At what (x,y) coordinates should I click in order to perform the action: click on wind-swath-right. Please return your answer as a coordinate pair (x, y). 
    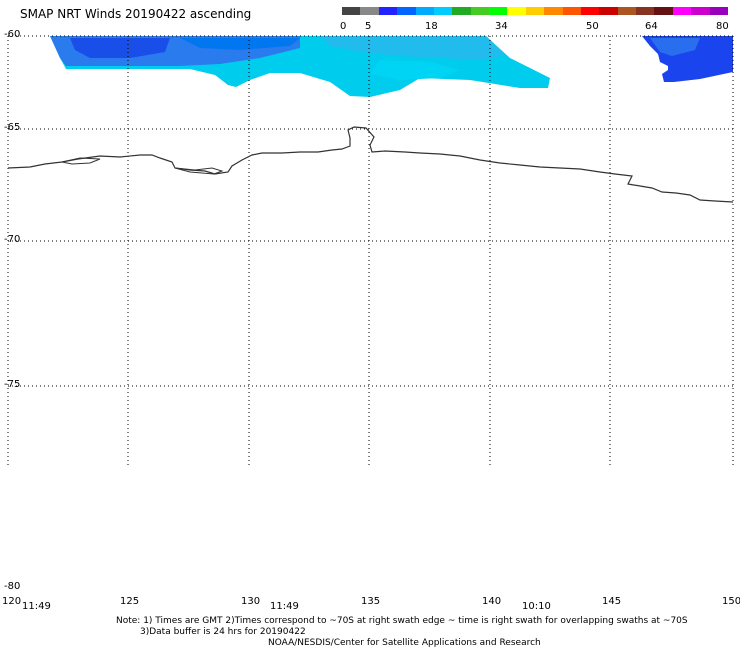
    Looking at the image, I should click on (687, 59).